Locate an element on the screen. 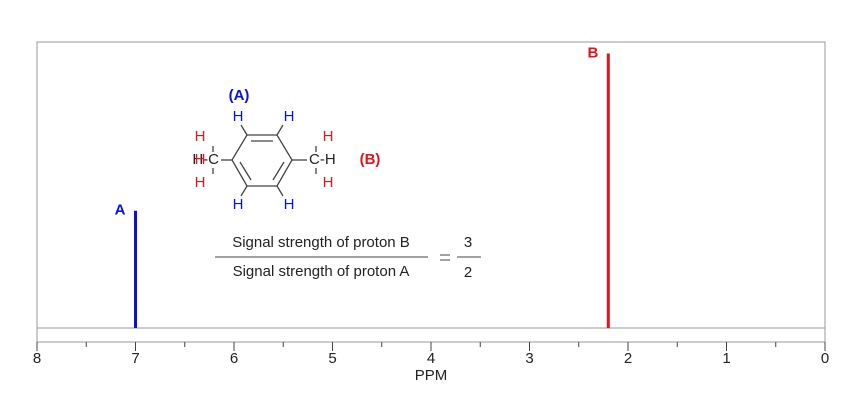  x-tick-label: 2 is located at coordinates (628, 358).